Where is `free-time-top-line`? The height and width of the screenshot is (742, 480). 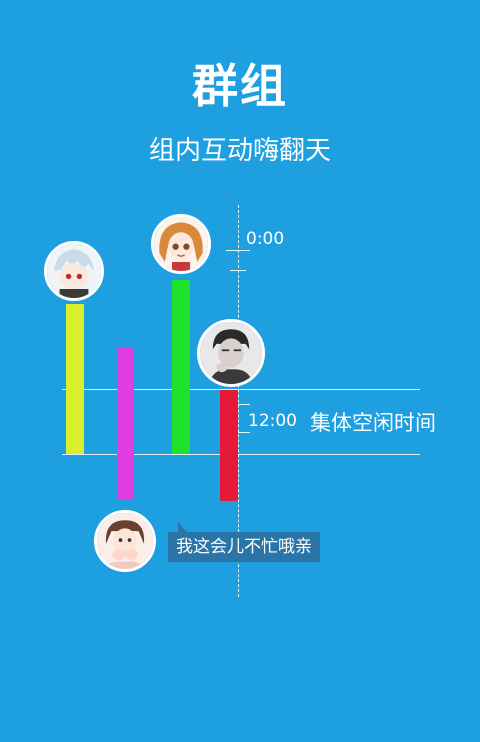
free-time-top-line is located at coordinates (241, 389).